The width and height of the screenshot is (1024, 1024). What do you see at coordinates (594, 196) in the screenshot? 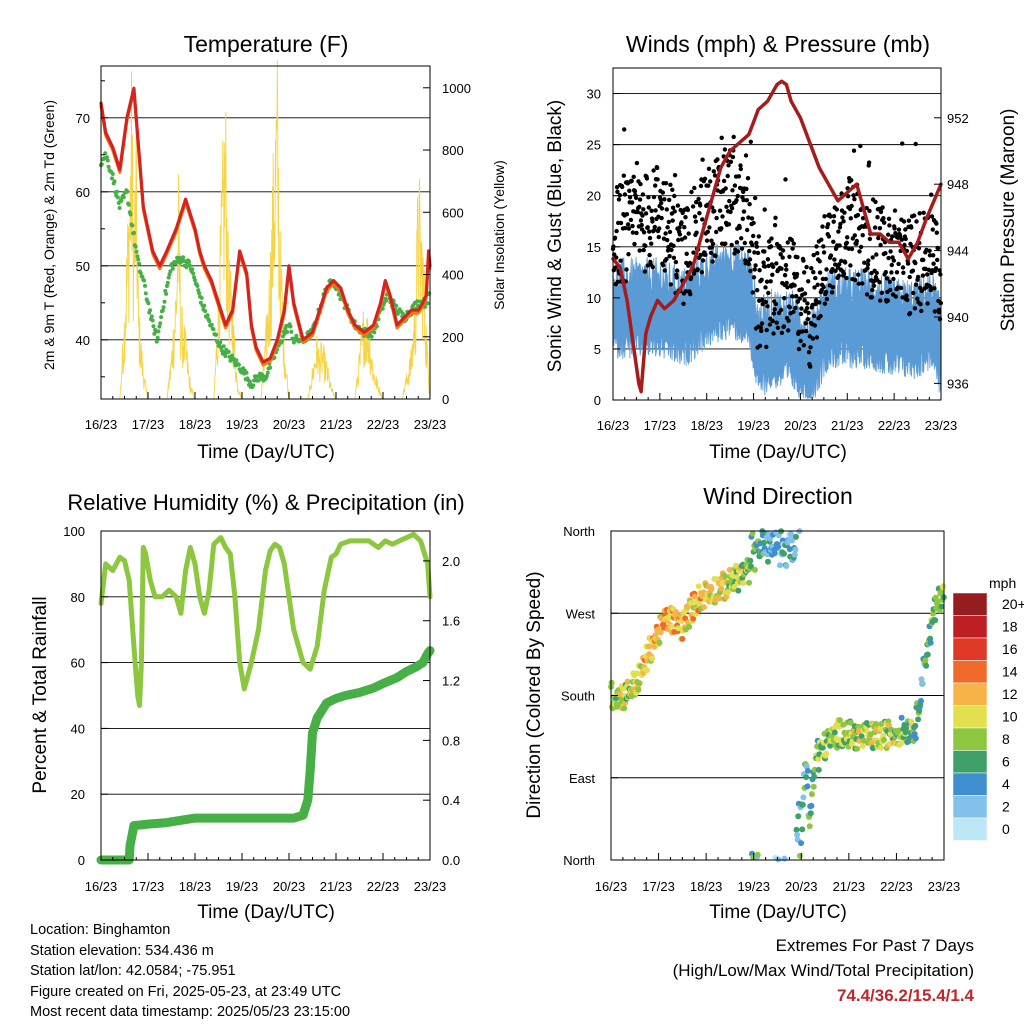
I see `y-tick-label: 20` at bounding box center [594, 196].